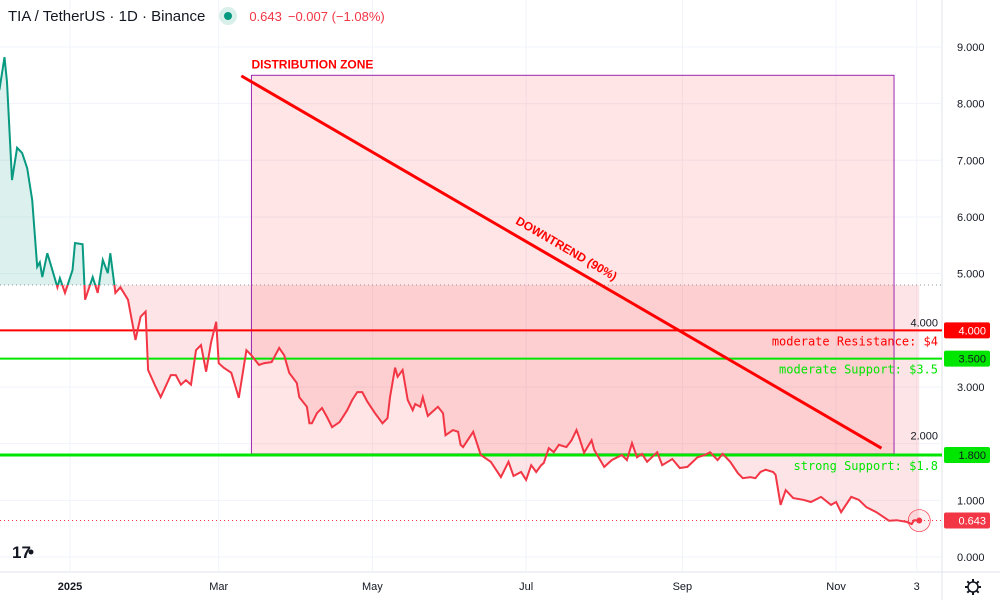  I want to click on y-tick-label: 6.000, so click(971, 218).